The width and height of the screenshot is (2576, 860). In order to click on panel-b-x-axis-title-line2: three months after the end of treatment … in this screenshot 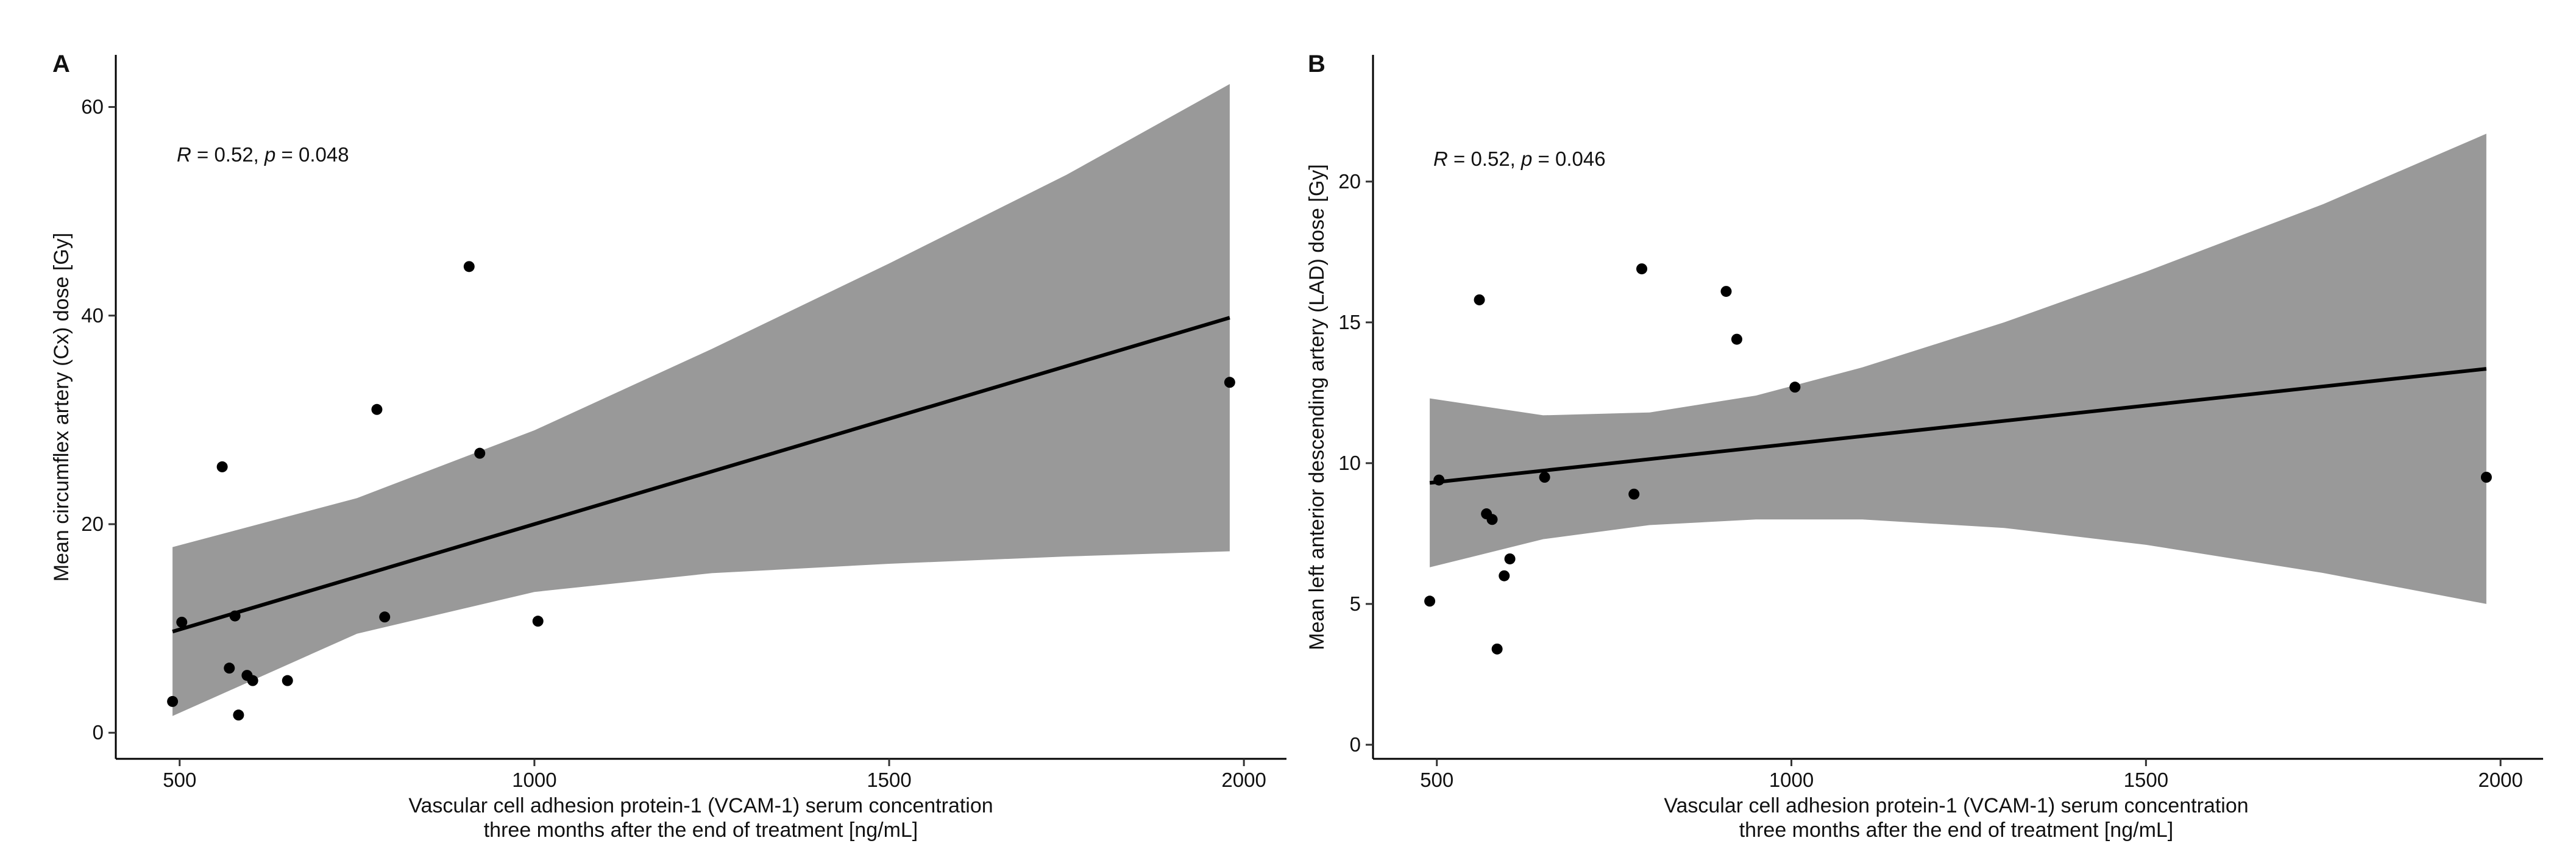, I will do `click(1957, 830)`.